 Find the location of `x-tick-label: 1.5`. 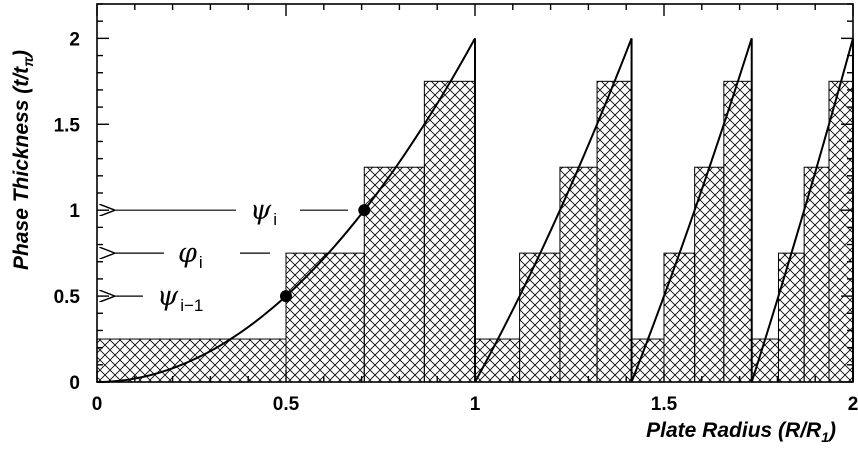

x-tick-label: 1.5 is located at coordinates (664, 404).